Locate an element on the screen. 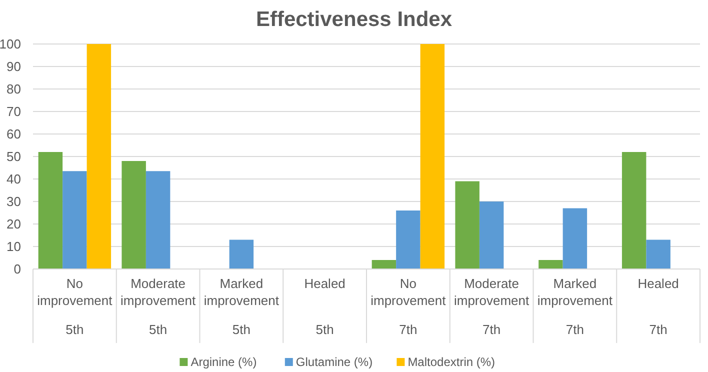 The width and height of the screenshot is (708, 372). x-tick-label: No improvement 7th is located at coordinates (408, 306).